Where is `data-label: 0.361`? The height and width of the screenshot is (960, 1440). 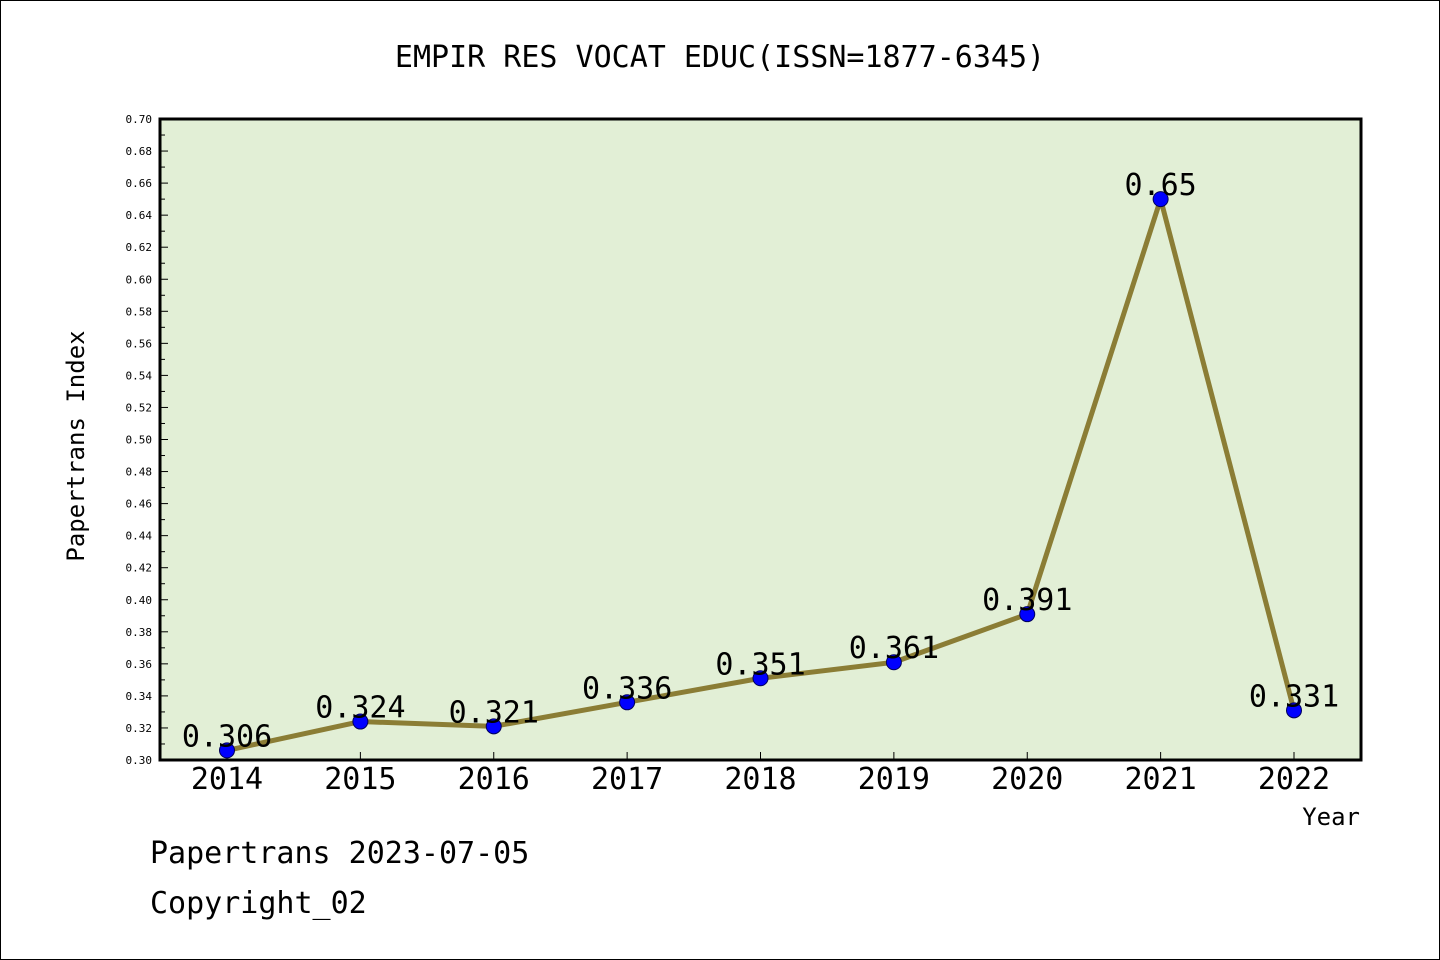
data-label: 0.361 is located at coordinates (894, 648).